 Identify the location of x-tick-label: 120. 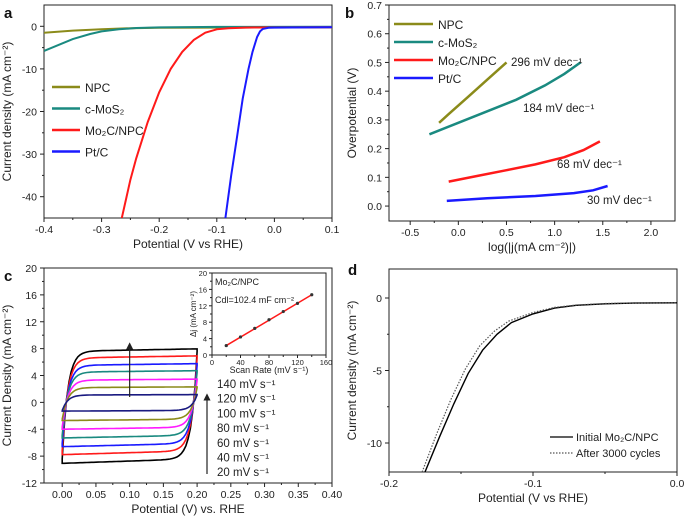
(297, 362).